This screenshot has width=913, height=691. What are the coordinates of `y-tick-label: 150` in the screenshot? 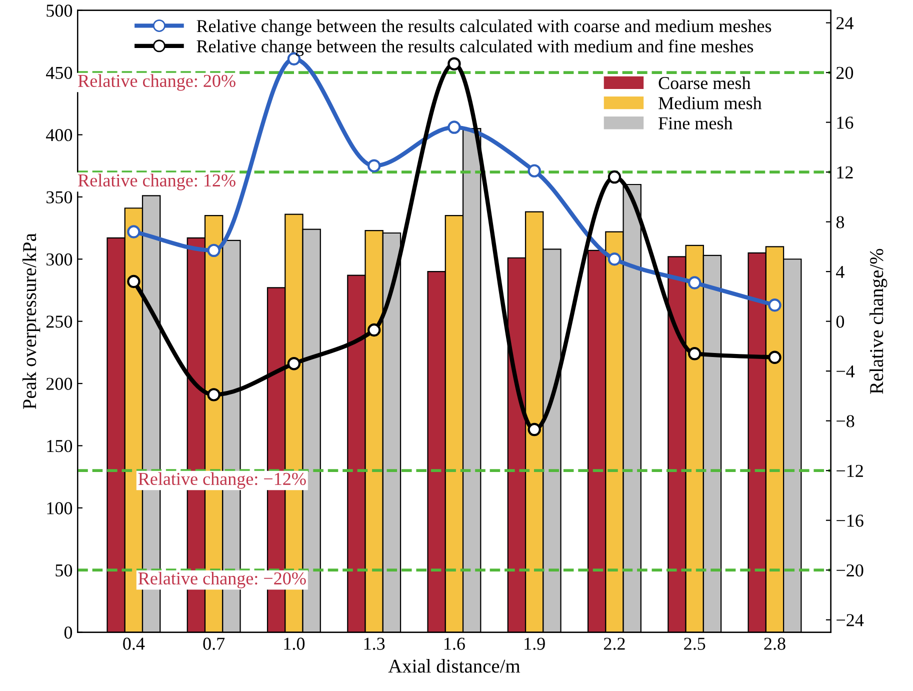 It's located at (59, 446).